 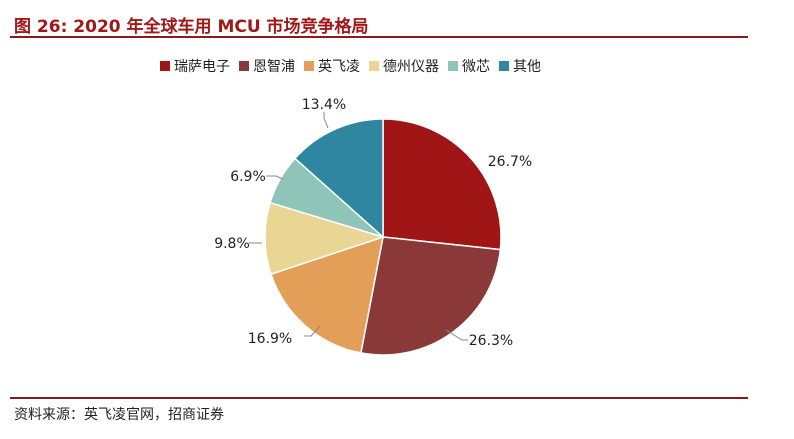 What do you see at coordinates (442, 184) in the screenshot?
I see `pie-slice-renesas` at bounding box center [442, 184].